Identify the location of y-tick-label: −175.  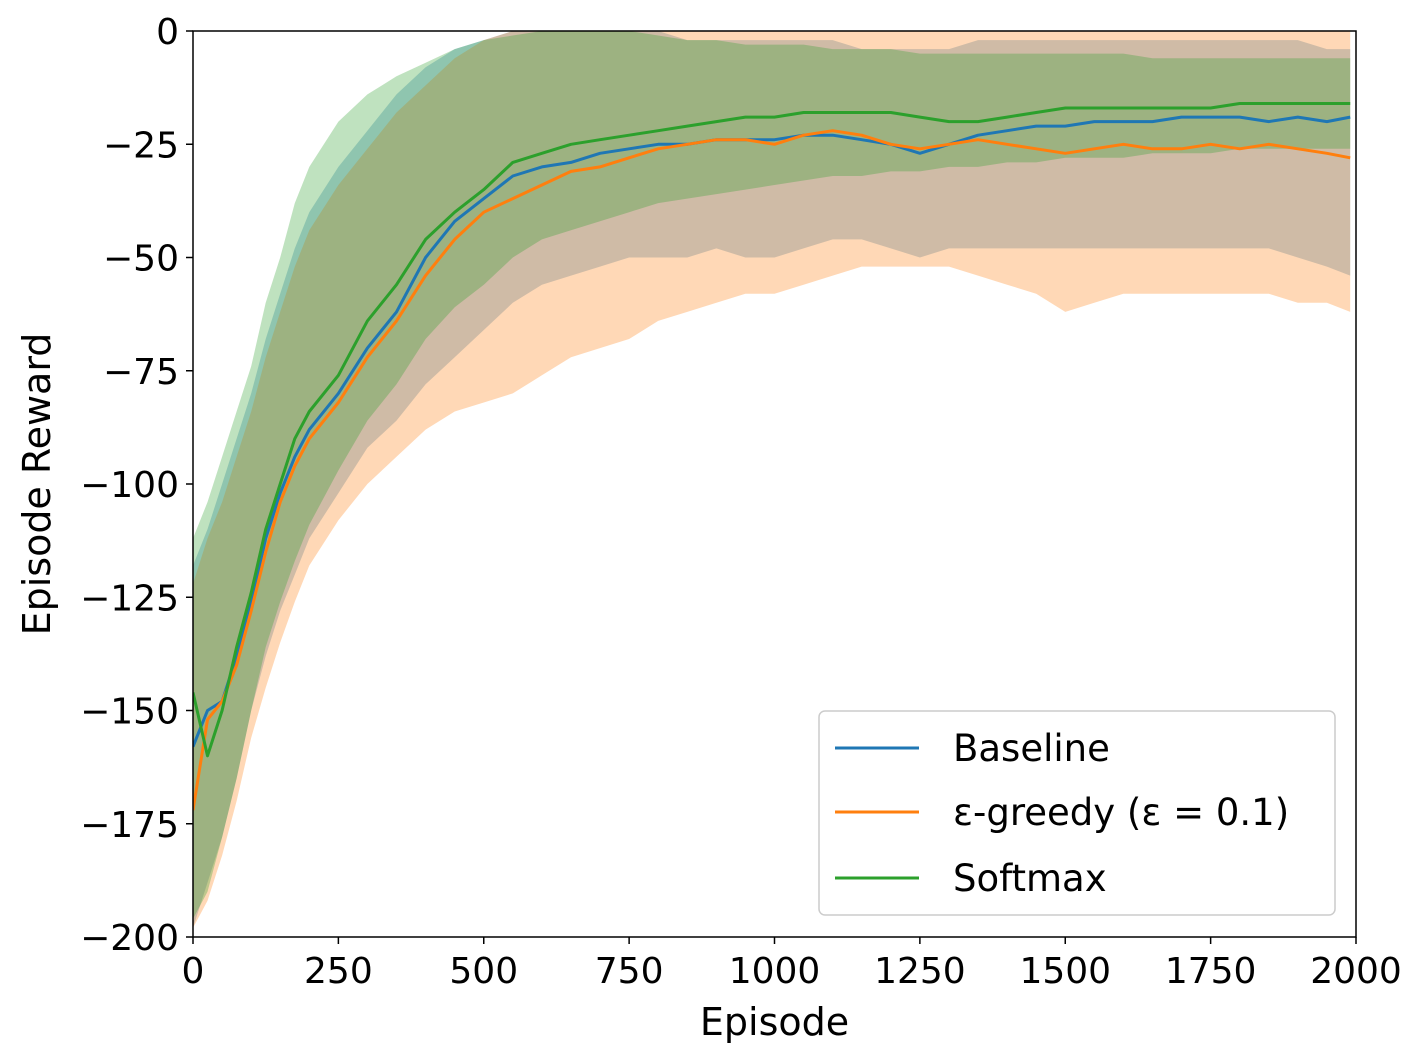
(129, 825).